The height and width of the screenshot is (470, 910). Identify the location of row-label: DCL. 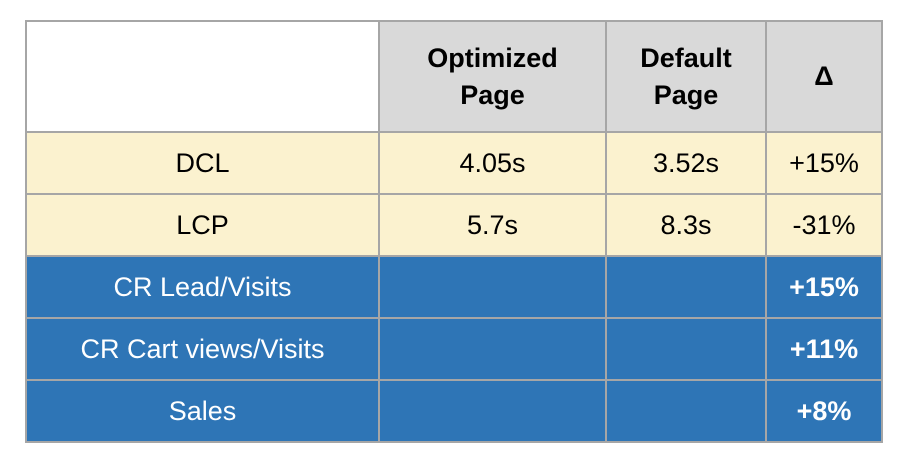
(202, 163).